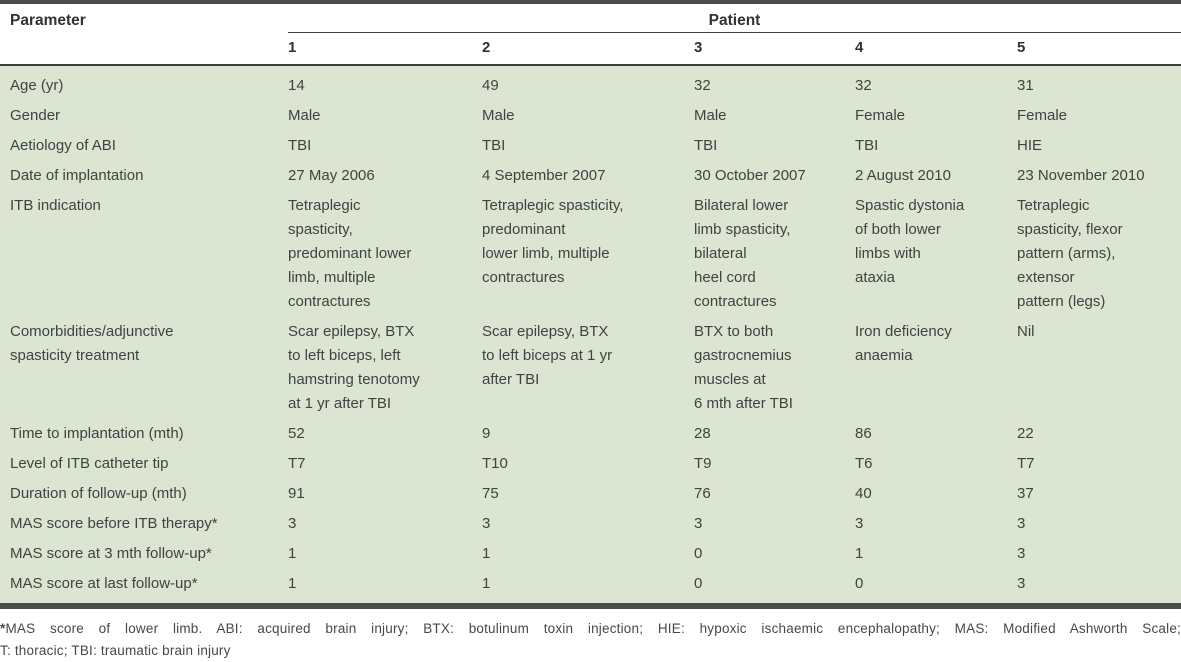  Describe the element at coordinates (734, 17) in the screenshot. I see `patient-group-header: Patient` at that location.